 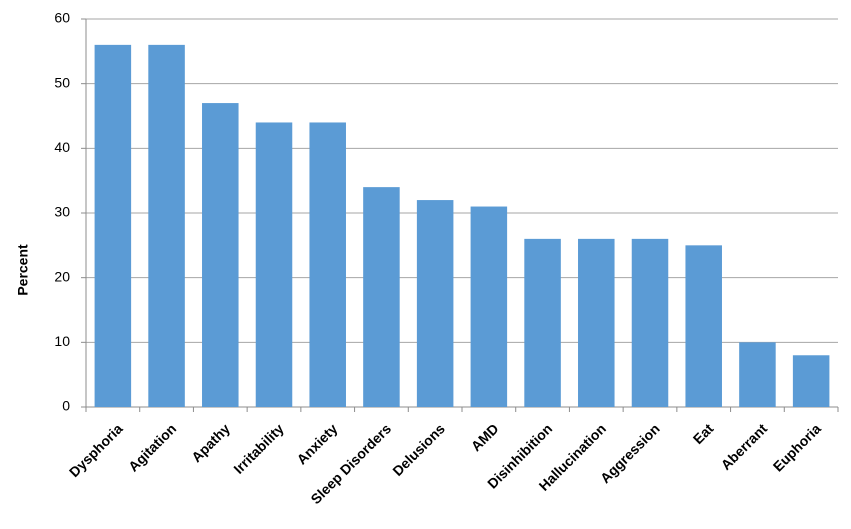 What do you see at coordinates (316, 443) in the screenshot?
I see `x-tick-label: Anxiety` at bounding box center [316, 443].